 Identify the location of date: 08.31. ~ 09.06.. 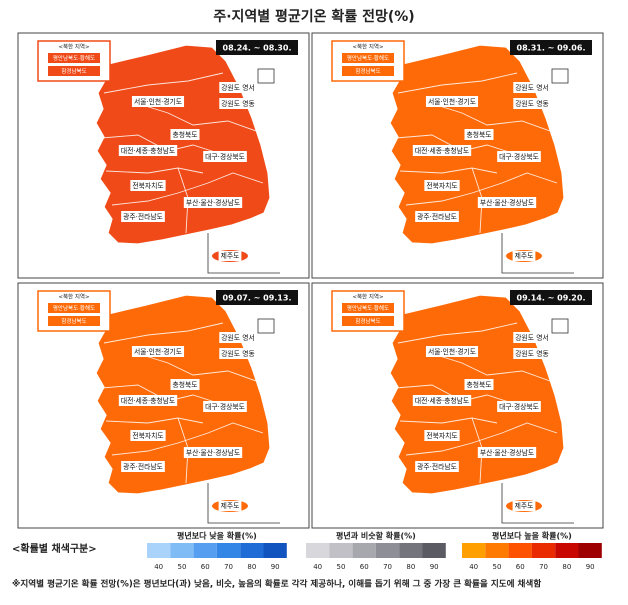
(551, 48).